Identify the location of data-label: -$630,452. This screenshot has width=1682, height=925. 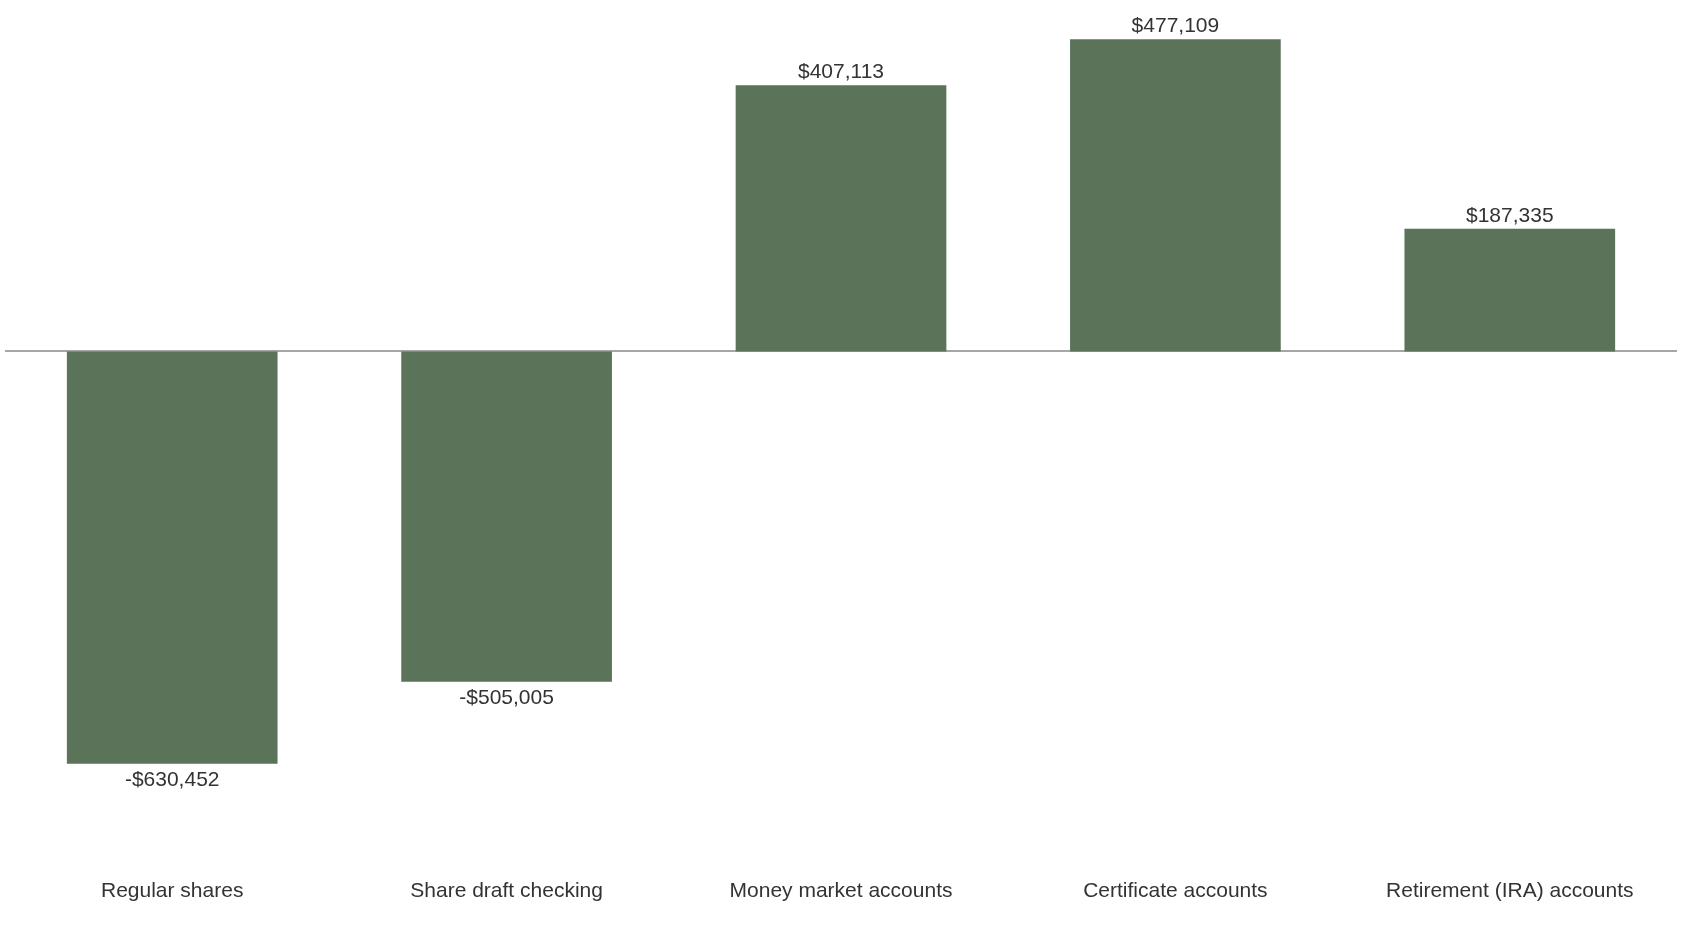
(172, 778).